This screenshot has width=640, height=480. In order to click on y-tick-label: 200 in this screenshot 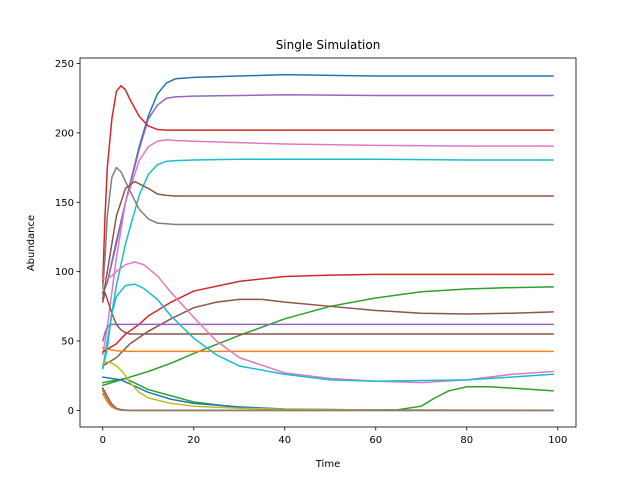, I will do `click(64, 133)`.